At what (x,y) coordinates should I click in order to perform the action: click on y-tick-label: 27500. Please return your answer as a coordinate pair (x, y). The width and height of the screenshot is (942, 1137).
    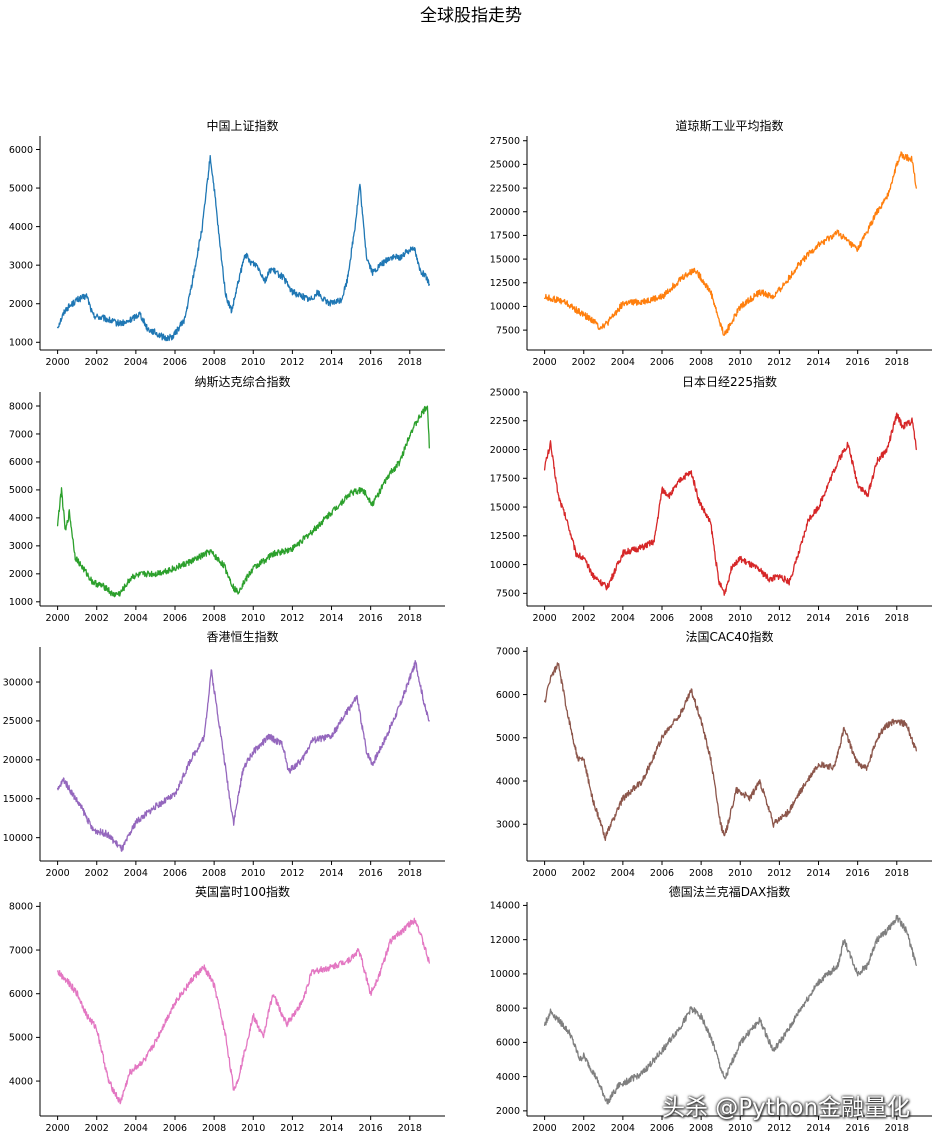
    Looking at the image, I should click on (505, 141).